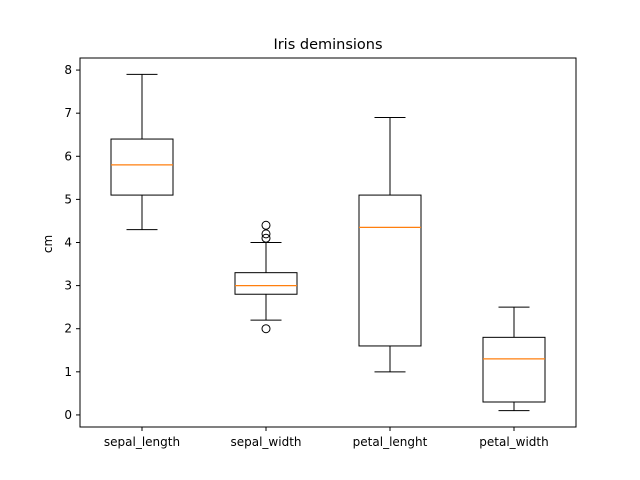 The width and height of the screenshot is (640, 480). Describe the element at coordinates (68, 113) in the screenshot. I see `y-tick-label-7: 7` at that location.